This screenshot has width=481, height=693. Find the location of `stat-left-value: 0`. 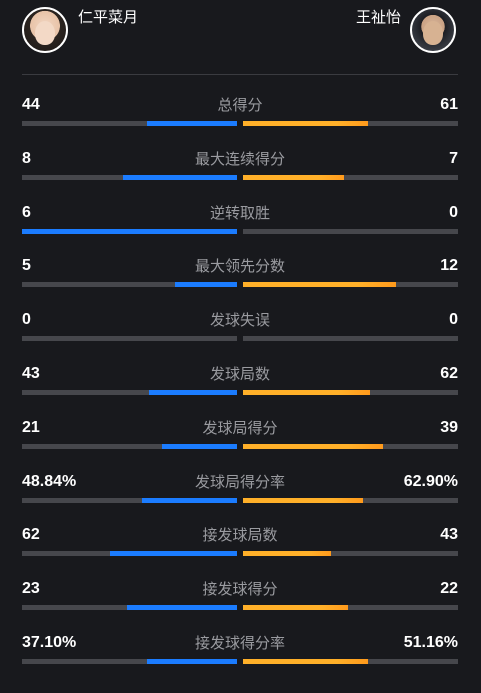

stat-left-value: 0 is located at coordinates (26, 319).